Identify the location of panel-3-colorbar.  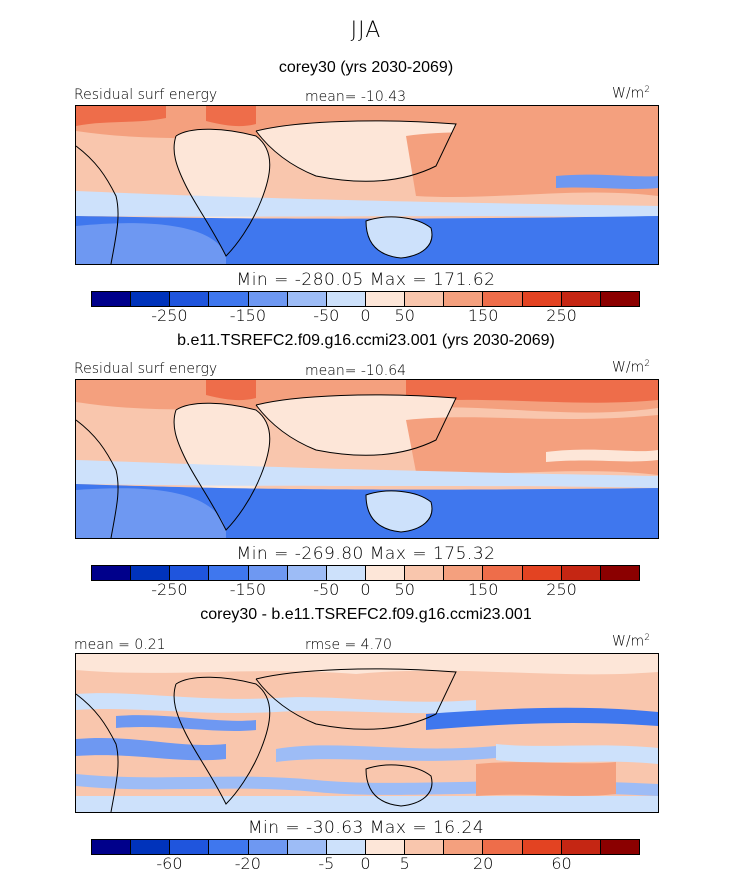
(365, 847).